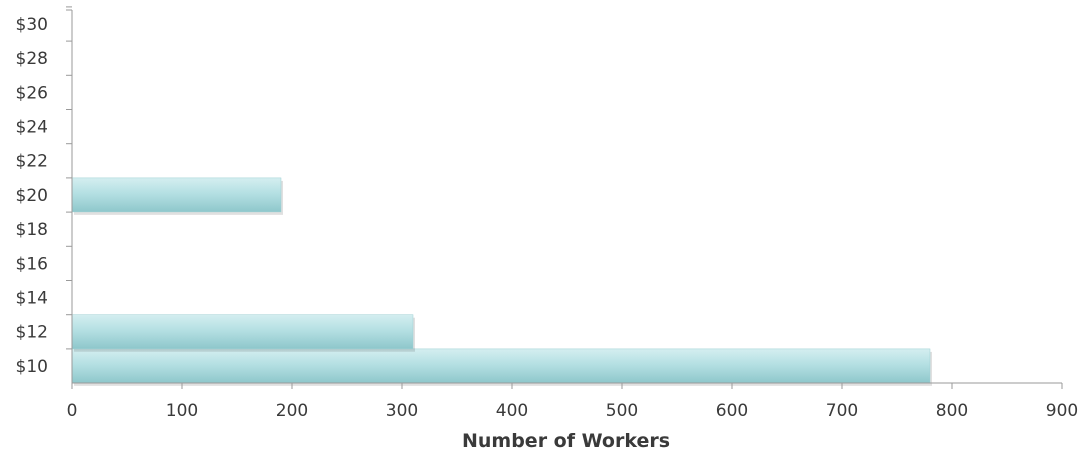 Image resolution: width=1092 pixels, height=455 pixels. What do you see at coordinates (732, 411) in the screenshot?
I see `x-tick-label: 600` at bounding box center [732, 411].